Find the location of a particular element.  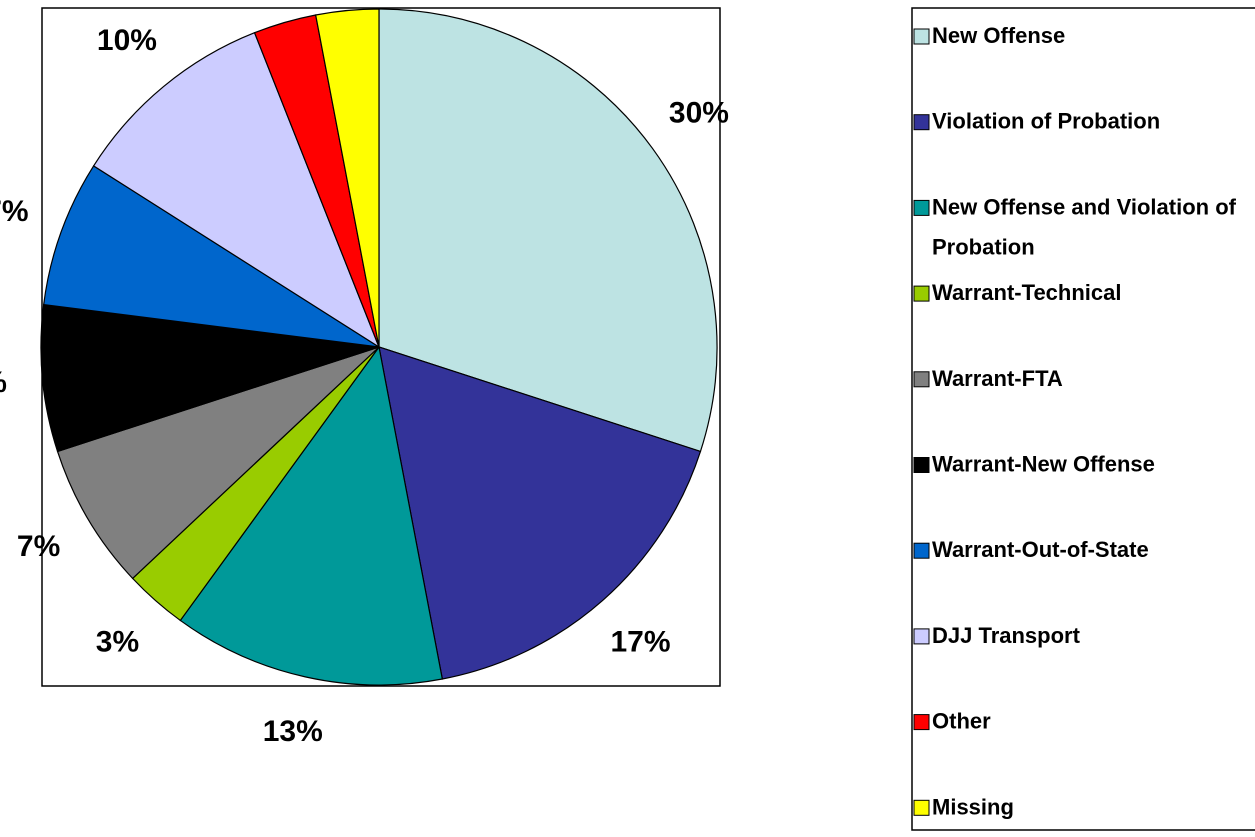

legend-label: Warrant-Out-of-State is located at coordinates (1040, 549).